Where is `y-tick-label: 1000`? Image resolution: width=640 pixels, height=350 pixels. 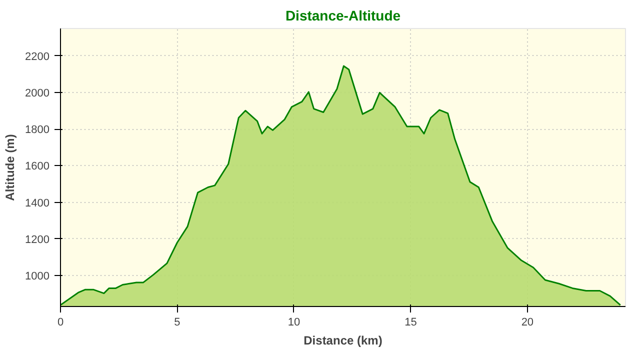
y-tick-label: 1000 is located at coordinates (37, 276).